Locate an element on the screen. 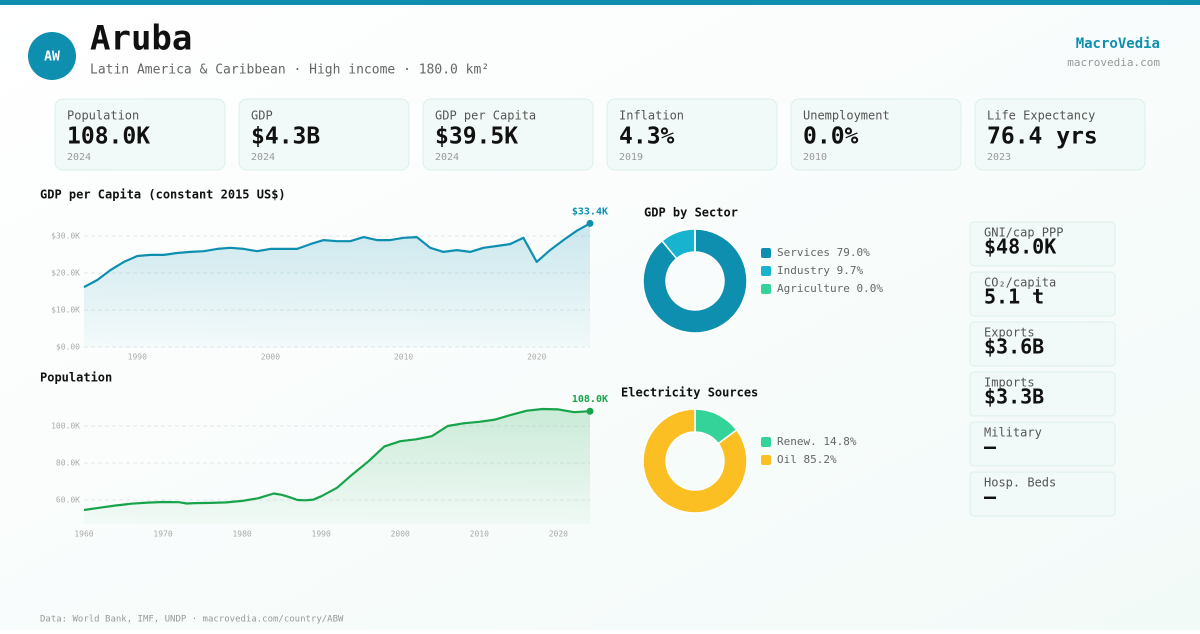 This screenshot has width=1200, height=634. y-tick-label: 80.0K is located at coordinates (68, 463).